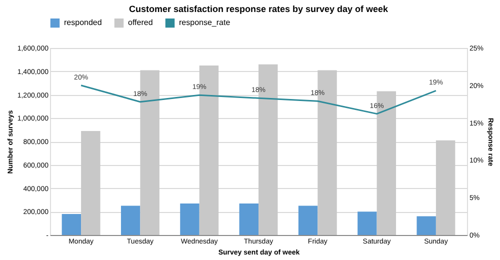  What do you see at coordinates (258, 99) in the screenshot?
I see `line-series` at bounding box center [258, 99].